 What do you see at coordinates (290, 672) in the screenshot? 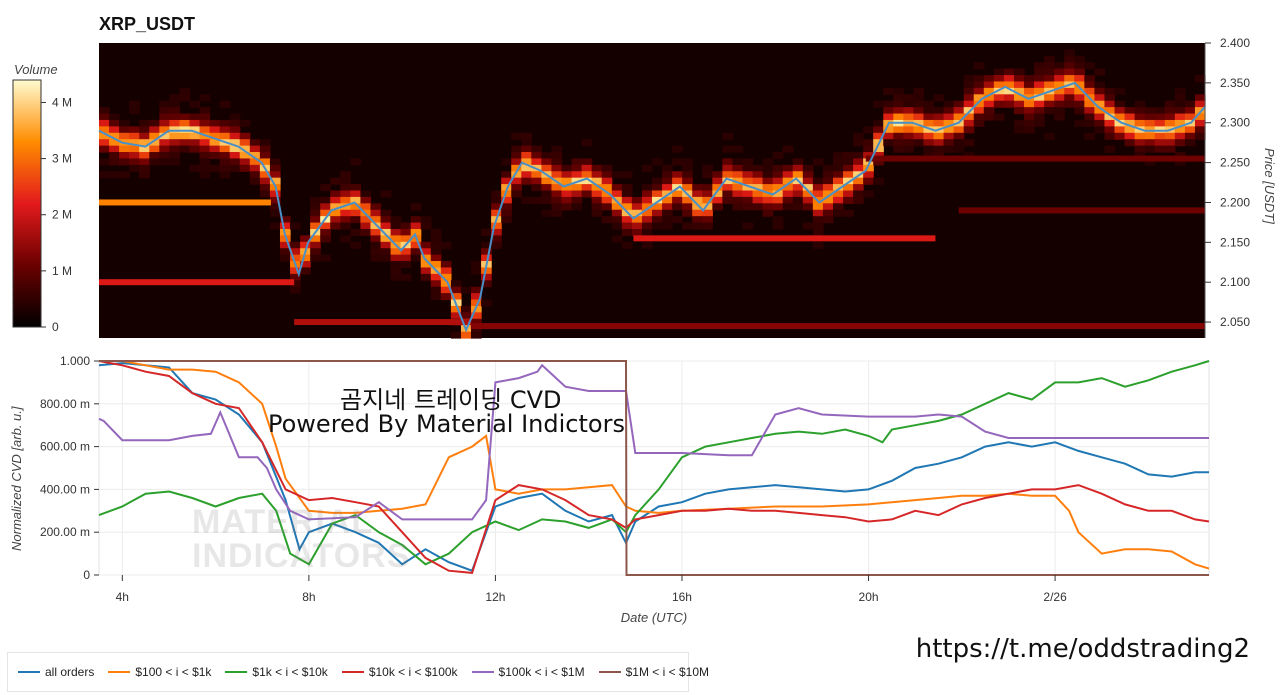
I see `legend-label: $1k < i < $10k` at bounding box center [290, 672].